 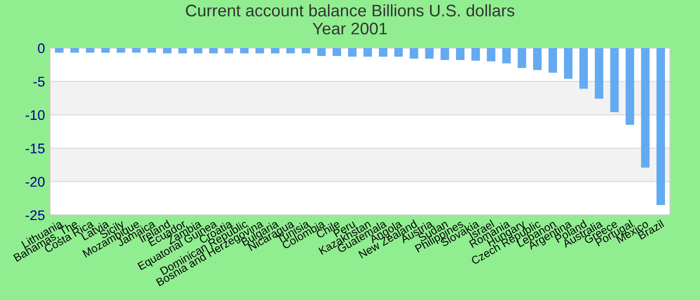 What do you see at coordinates (35, 181) in the screenshot?
I see `y-tick-label: -20` at bounding box center [35, 181].